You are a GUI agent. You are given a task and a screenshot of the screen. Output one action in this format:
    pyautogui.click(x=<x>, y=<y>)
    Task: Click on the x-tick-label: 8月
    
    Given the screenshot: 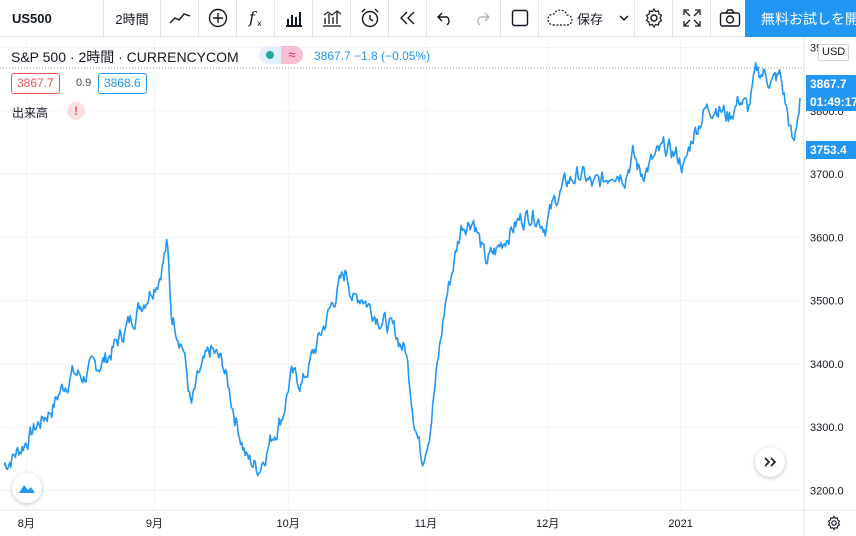 What is the action you would take?
    pyautogui.click(x=26, y=524)
    